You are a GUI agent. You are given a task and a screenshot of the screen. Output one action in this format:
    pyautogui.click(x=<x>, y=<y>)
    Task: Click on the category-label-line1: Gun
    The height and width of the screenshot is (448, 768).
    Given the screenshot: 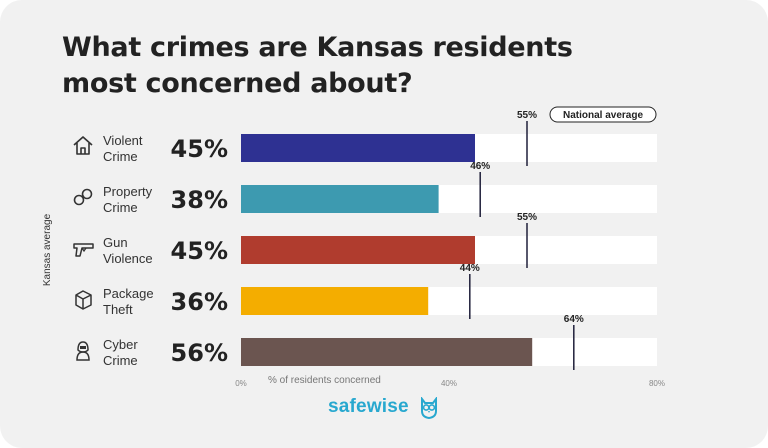 What is the action you would take?
    pyautogui.click(x=115, y=242)
    